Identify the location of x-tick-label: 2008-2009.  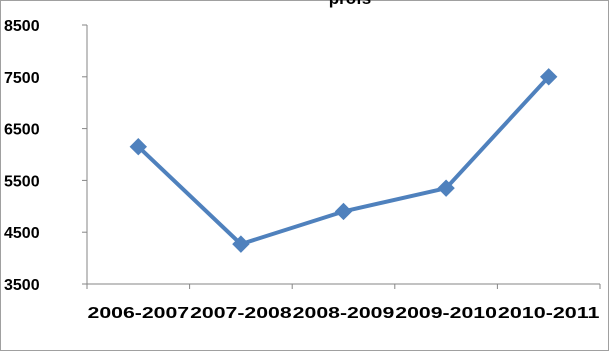
(344, 313).